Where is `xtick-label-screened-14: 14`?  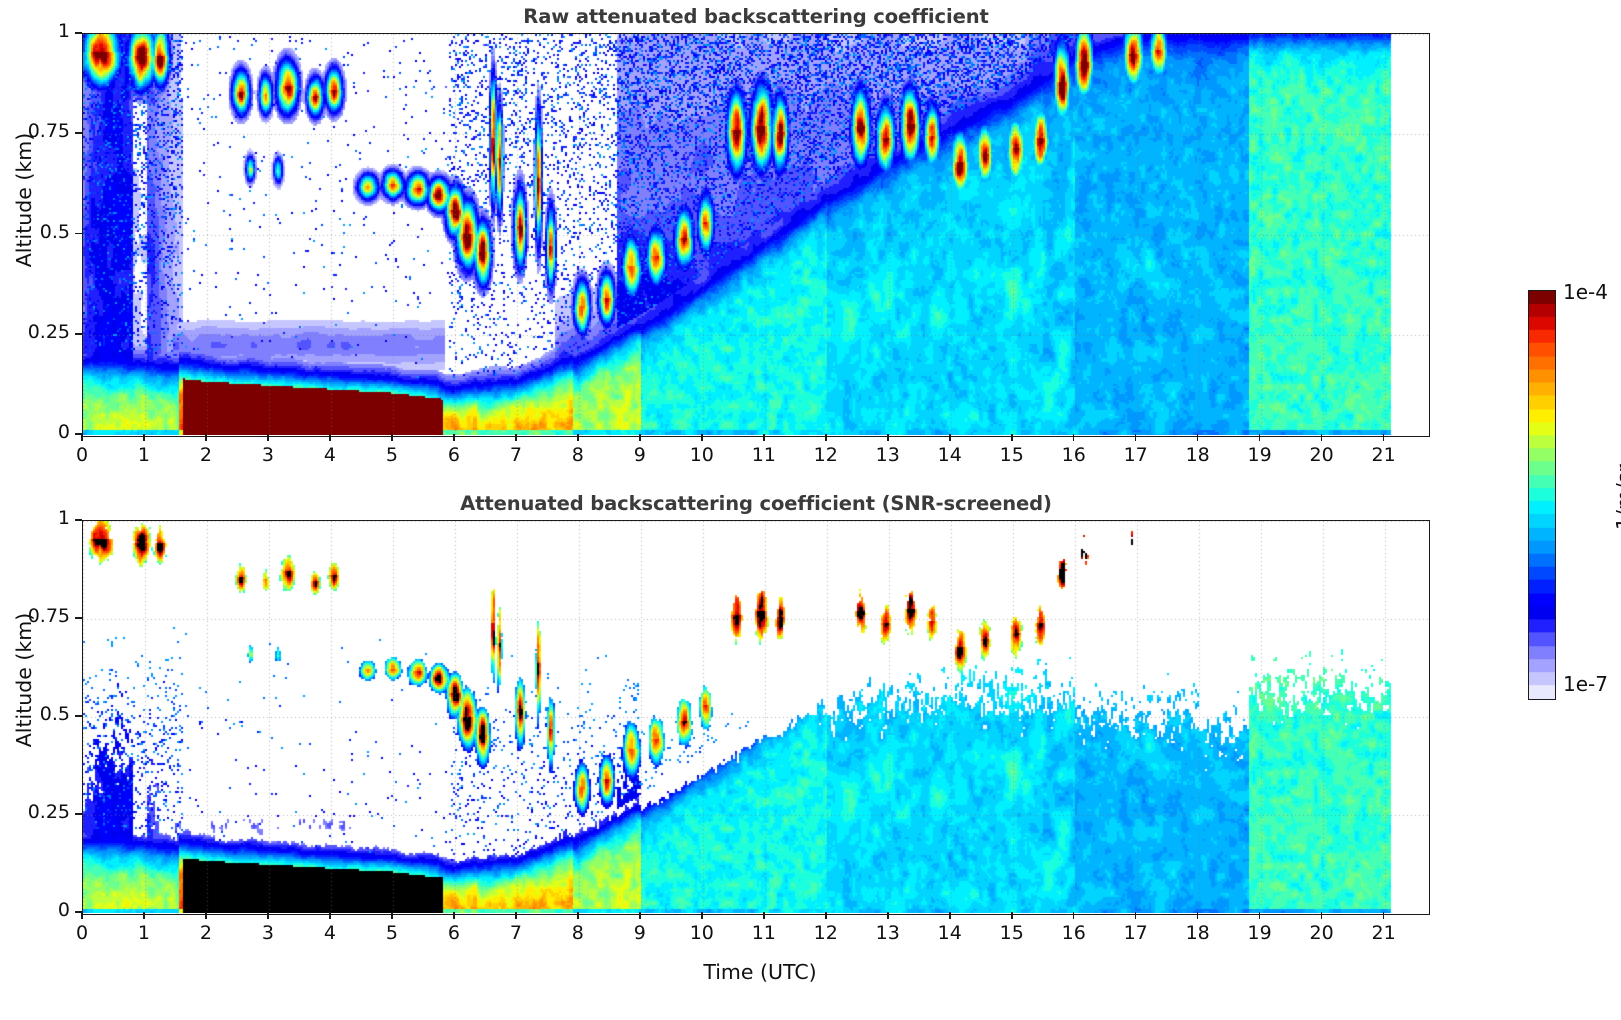 xtick-label-screened-14: 14 is located at coordinates (949, 933).